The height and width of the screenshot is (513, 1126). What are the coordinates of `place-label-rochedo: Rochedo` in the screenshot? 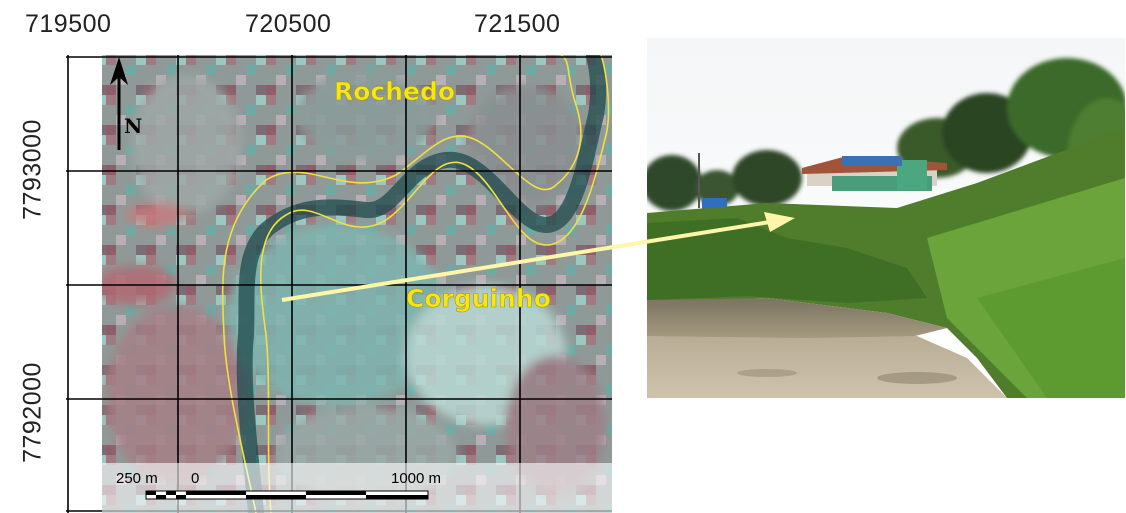 It's located at (394, 91).